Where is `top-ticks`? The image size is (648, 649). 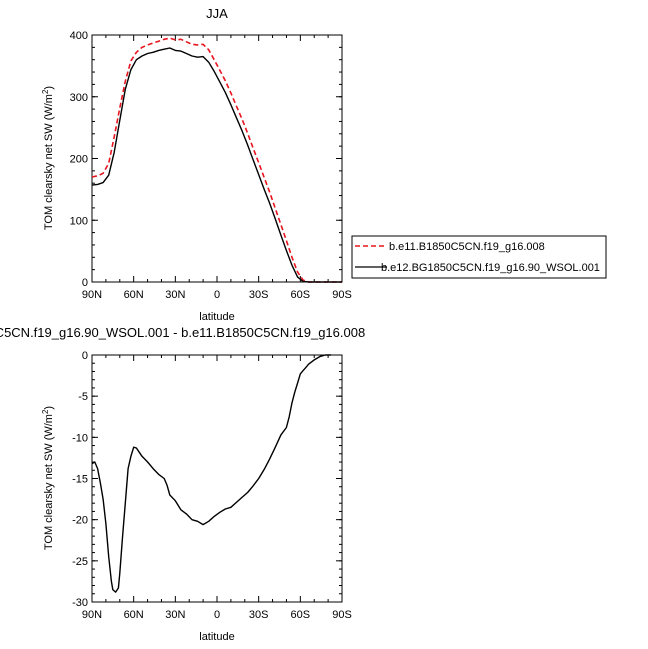 top-ticks is located at coordinates (217, 158).